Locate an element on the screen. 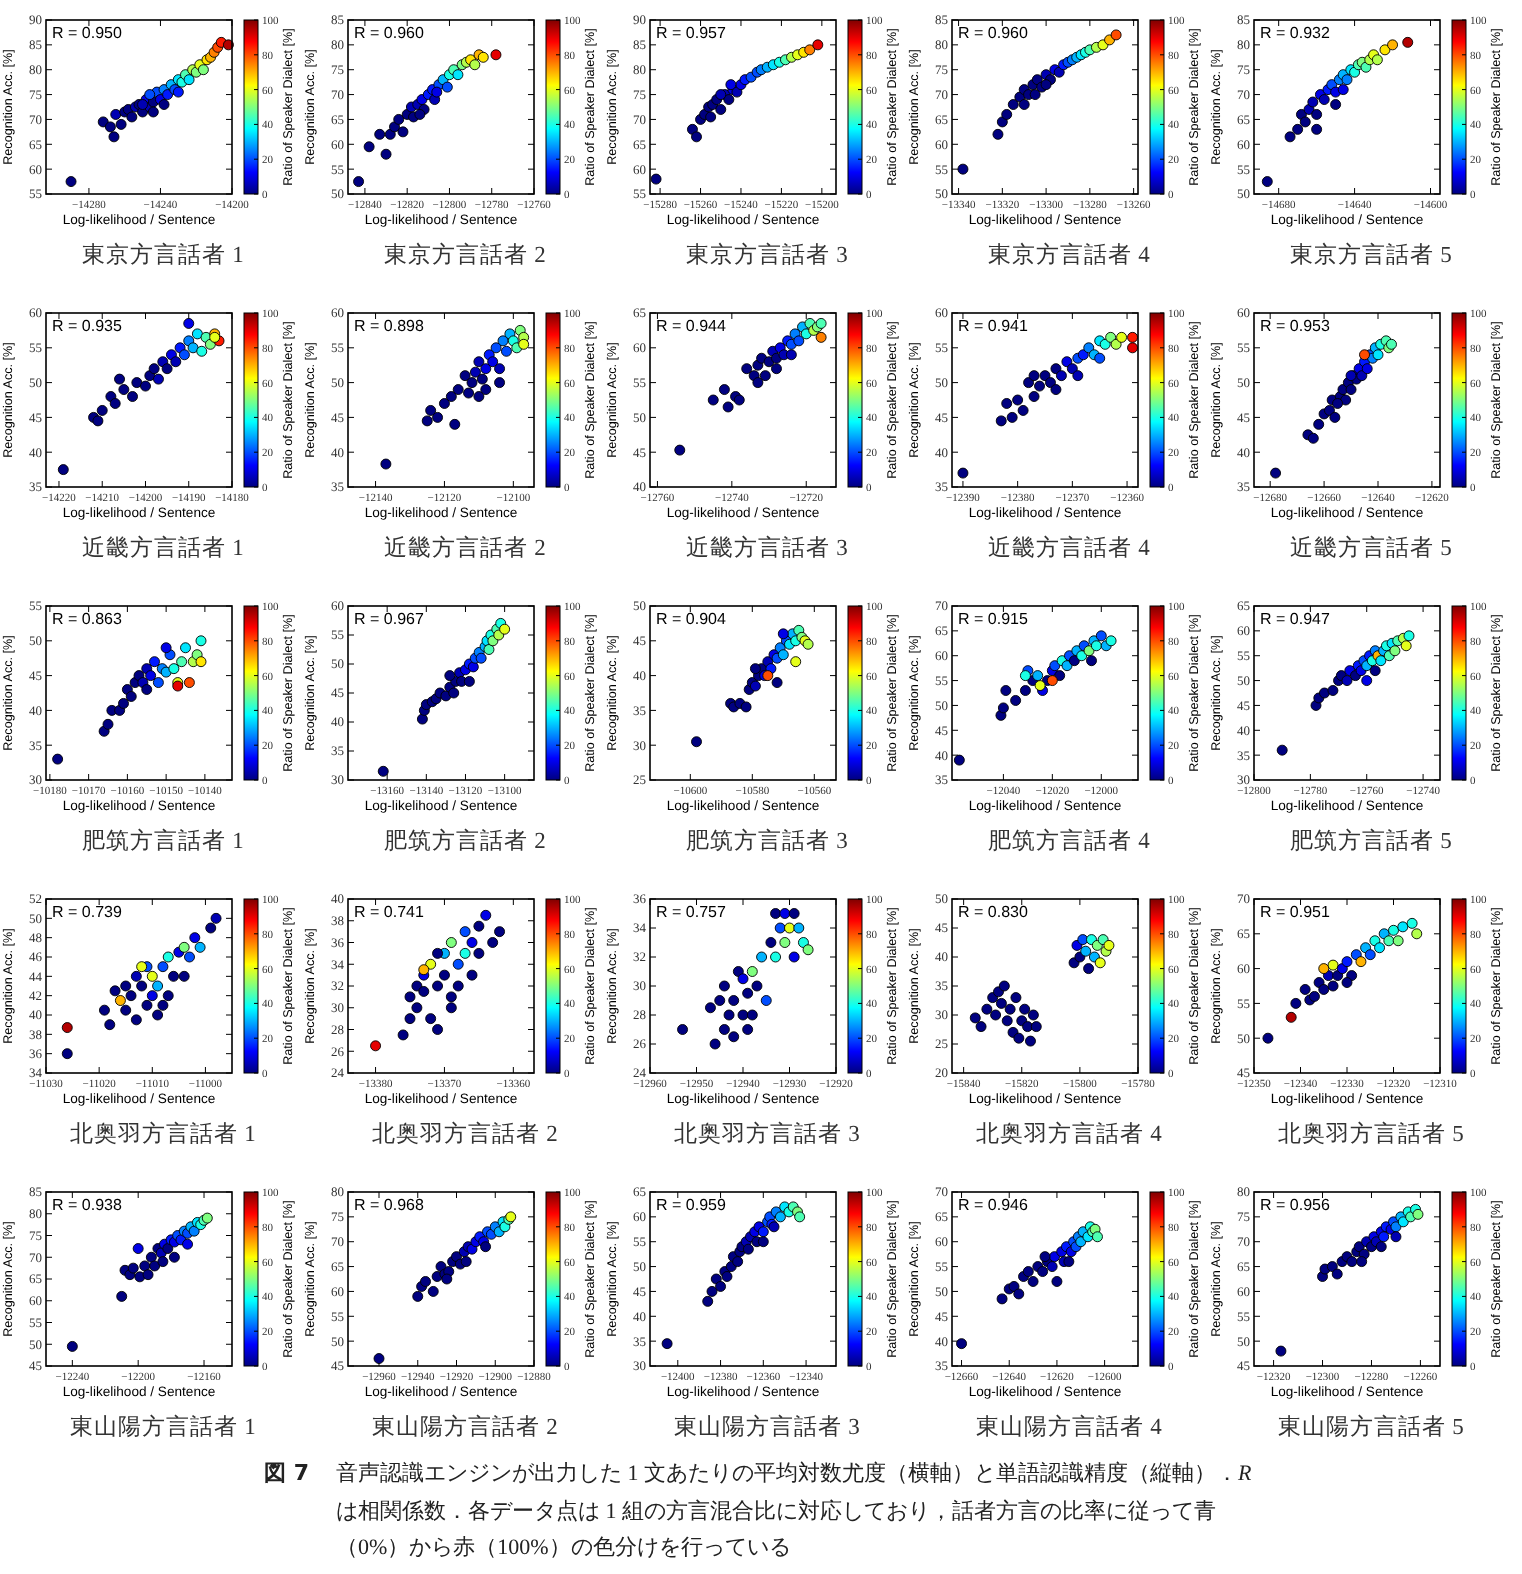 The height and width of the screenshot is (1574, 1522). annotation: R = 0.932 is located at coordinates (1295, 33).